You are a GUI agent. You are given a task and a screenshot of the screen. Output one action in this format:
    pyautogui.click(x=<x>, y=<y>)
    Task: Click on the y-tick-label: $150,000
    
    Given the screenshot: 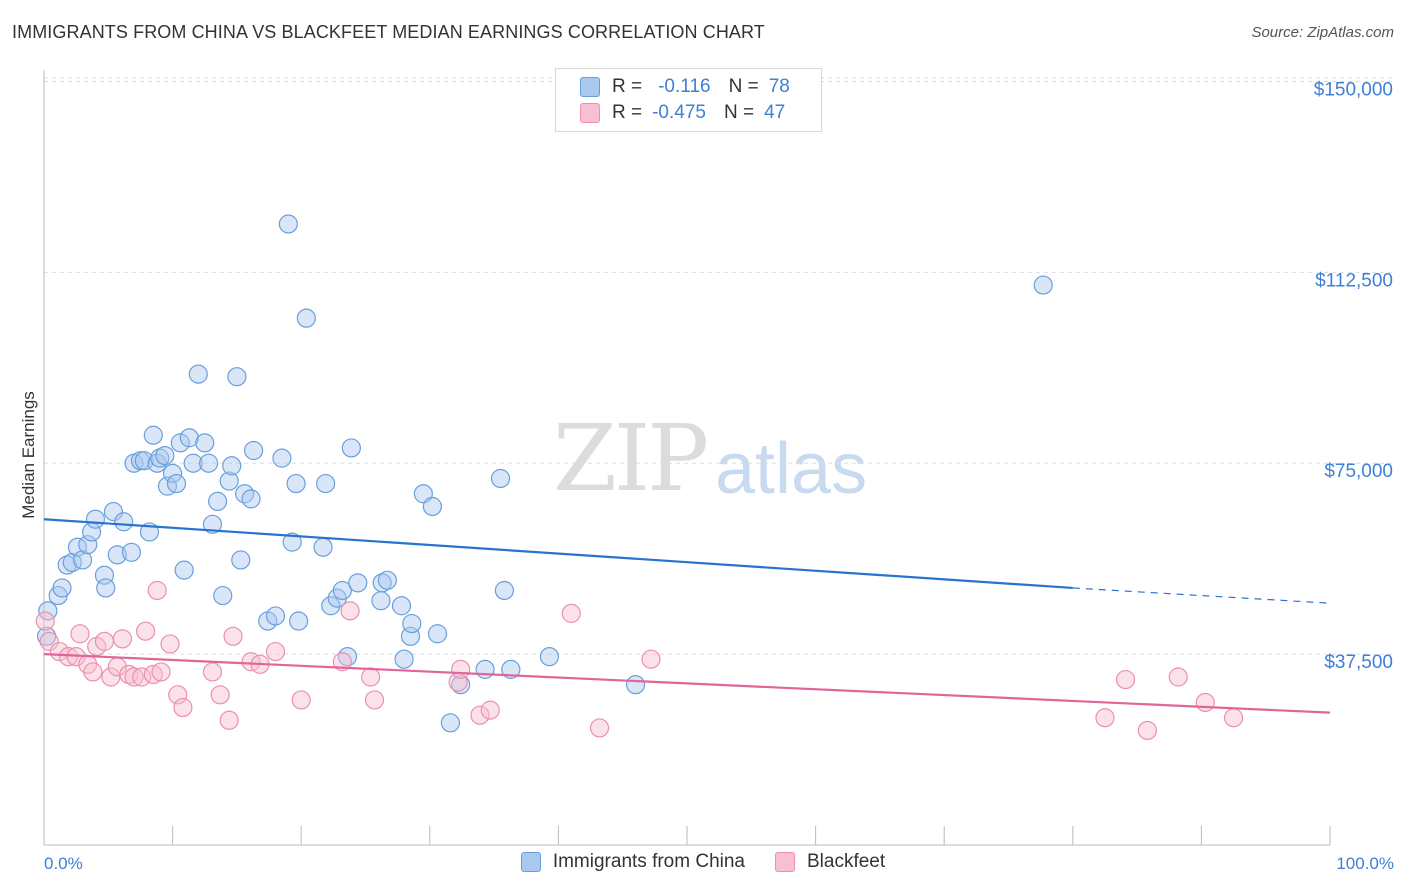 What is the action you would take?
    pyautogui.click(x=1353, y=89)
    